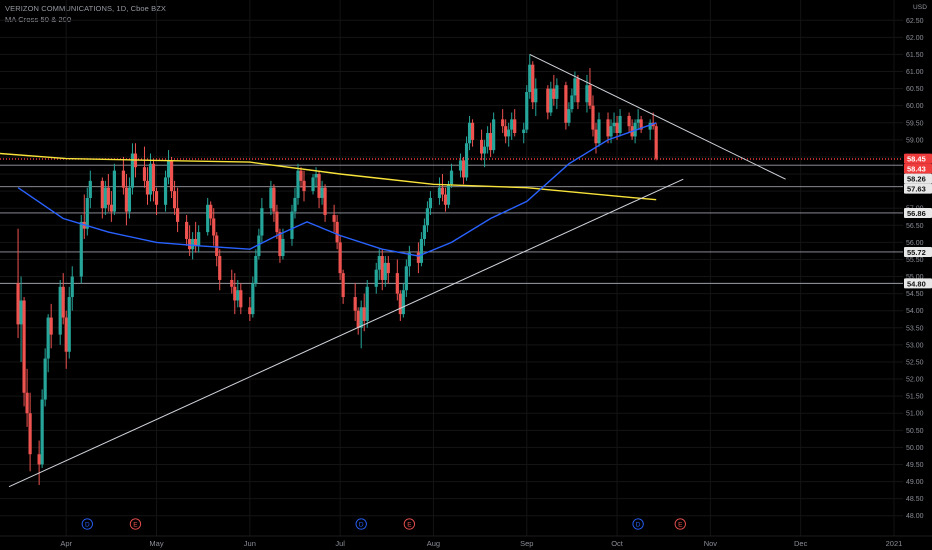 This screenshot has height=550, width=932. I want to click on price-tag-label: 58.26, so click(916, 179).